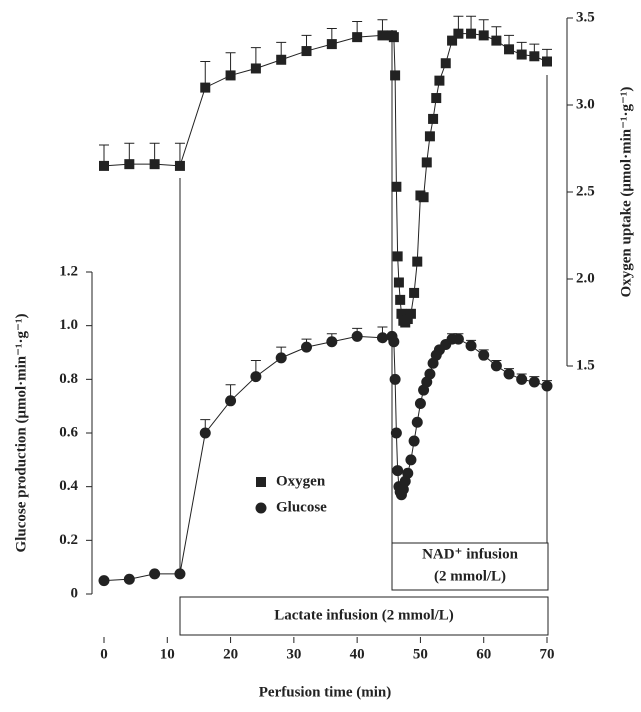 This screenshot has width=641, height=712. I want to click on nad-label-conc: (2 mmol/L), so click(470, 576).